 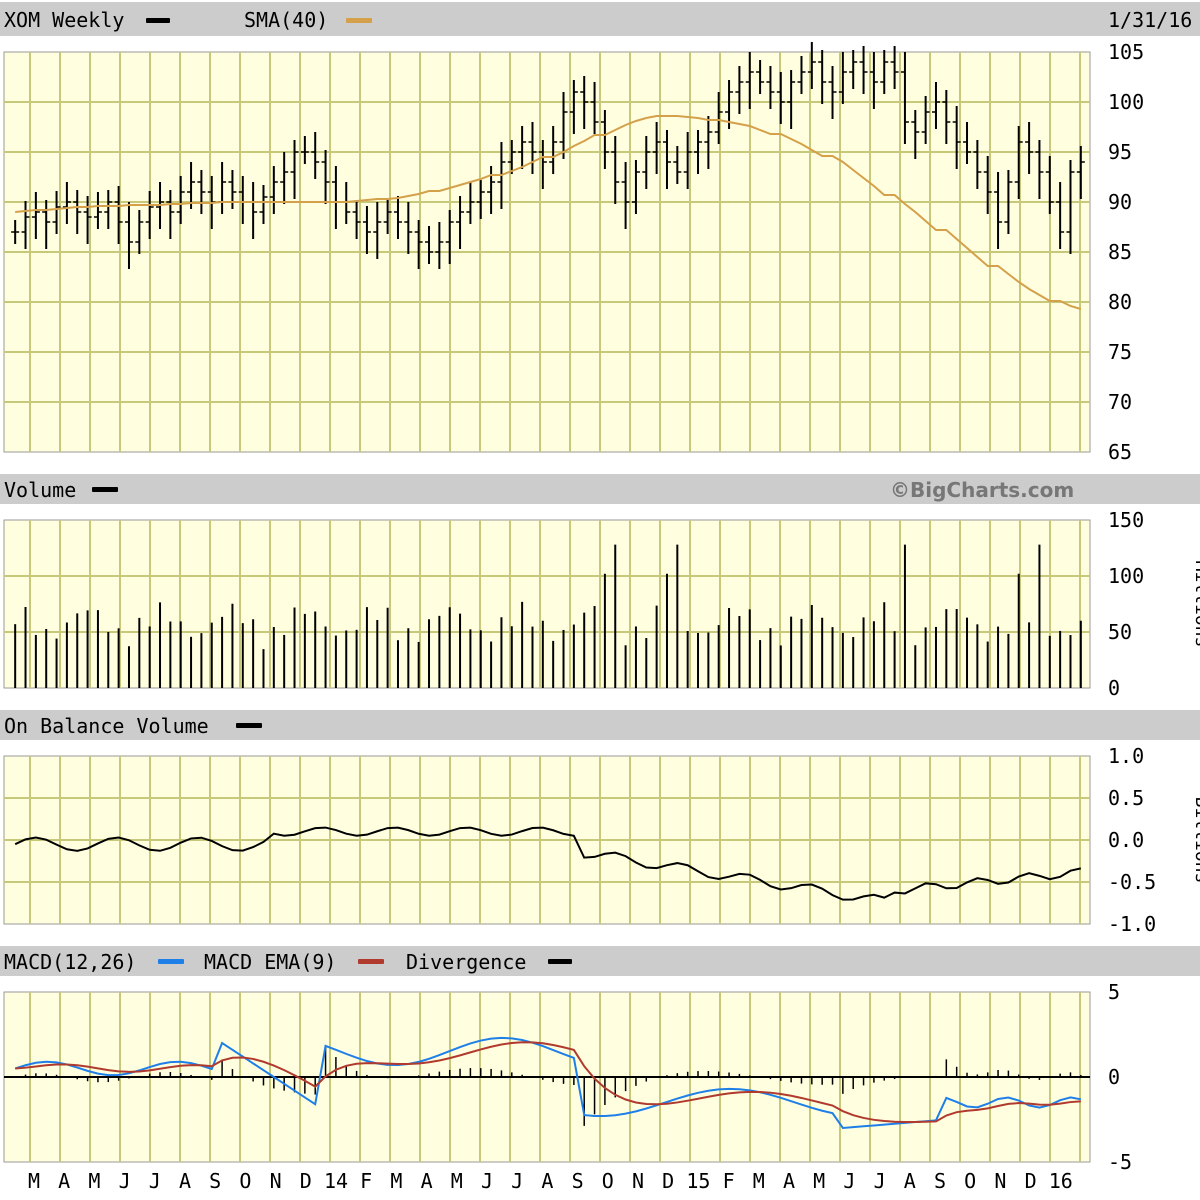 I want to click on obv-y-tick: -1.0, so click(x=1132, y=924).